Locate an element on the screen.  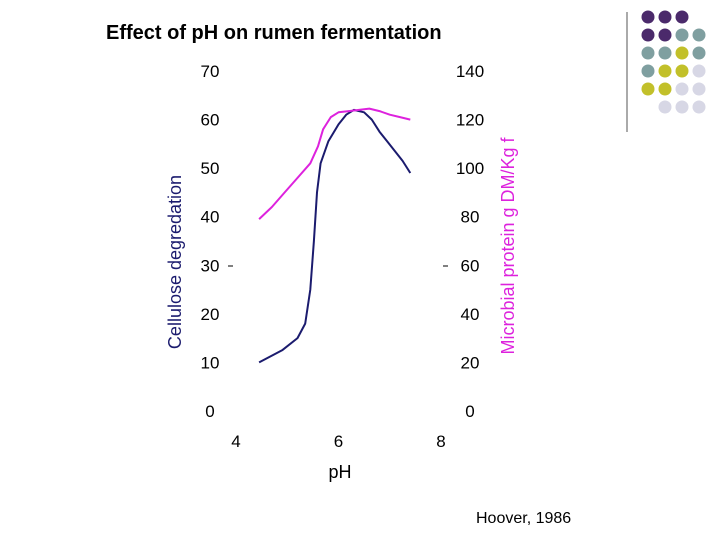
y-right-tick-label: 140 is located at coordinates (470, 71).